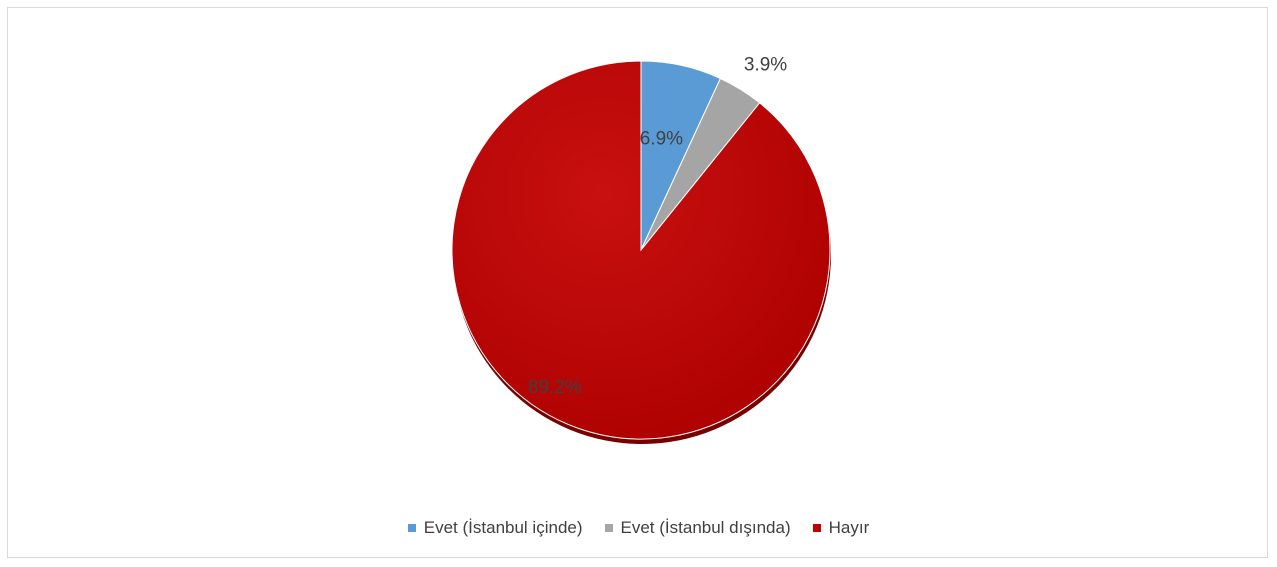 This screenshot has width=1277, height=567. Describe the element at coordinates (849, 527) in the screenshot. I see `legend-label-2: Hayır` at that location.